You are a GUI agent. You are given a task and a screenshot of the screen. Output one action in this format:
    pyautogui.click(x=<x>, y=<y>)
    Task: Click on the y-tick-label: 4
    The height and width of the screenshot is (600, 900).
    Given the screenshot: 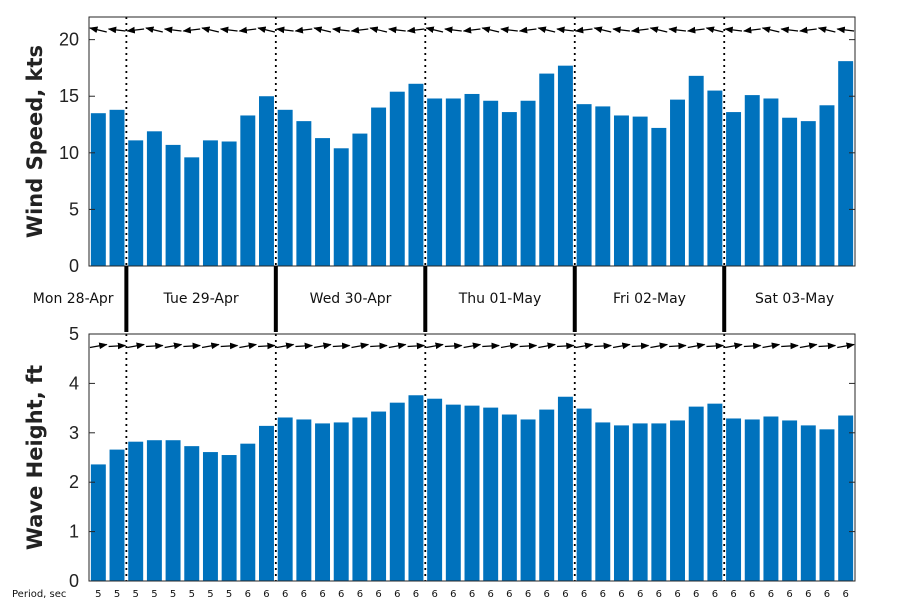 What is the action you would take?
    pyautogui.click(x=74, y=383)
    